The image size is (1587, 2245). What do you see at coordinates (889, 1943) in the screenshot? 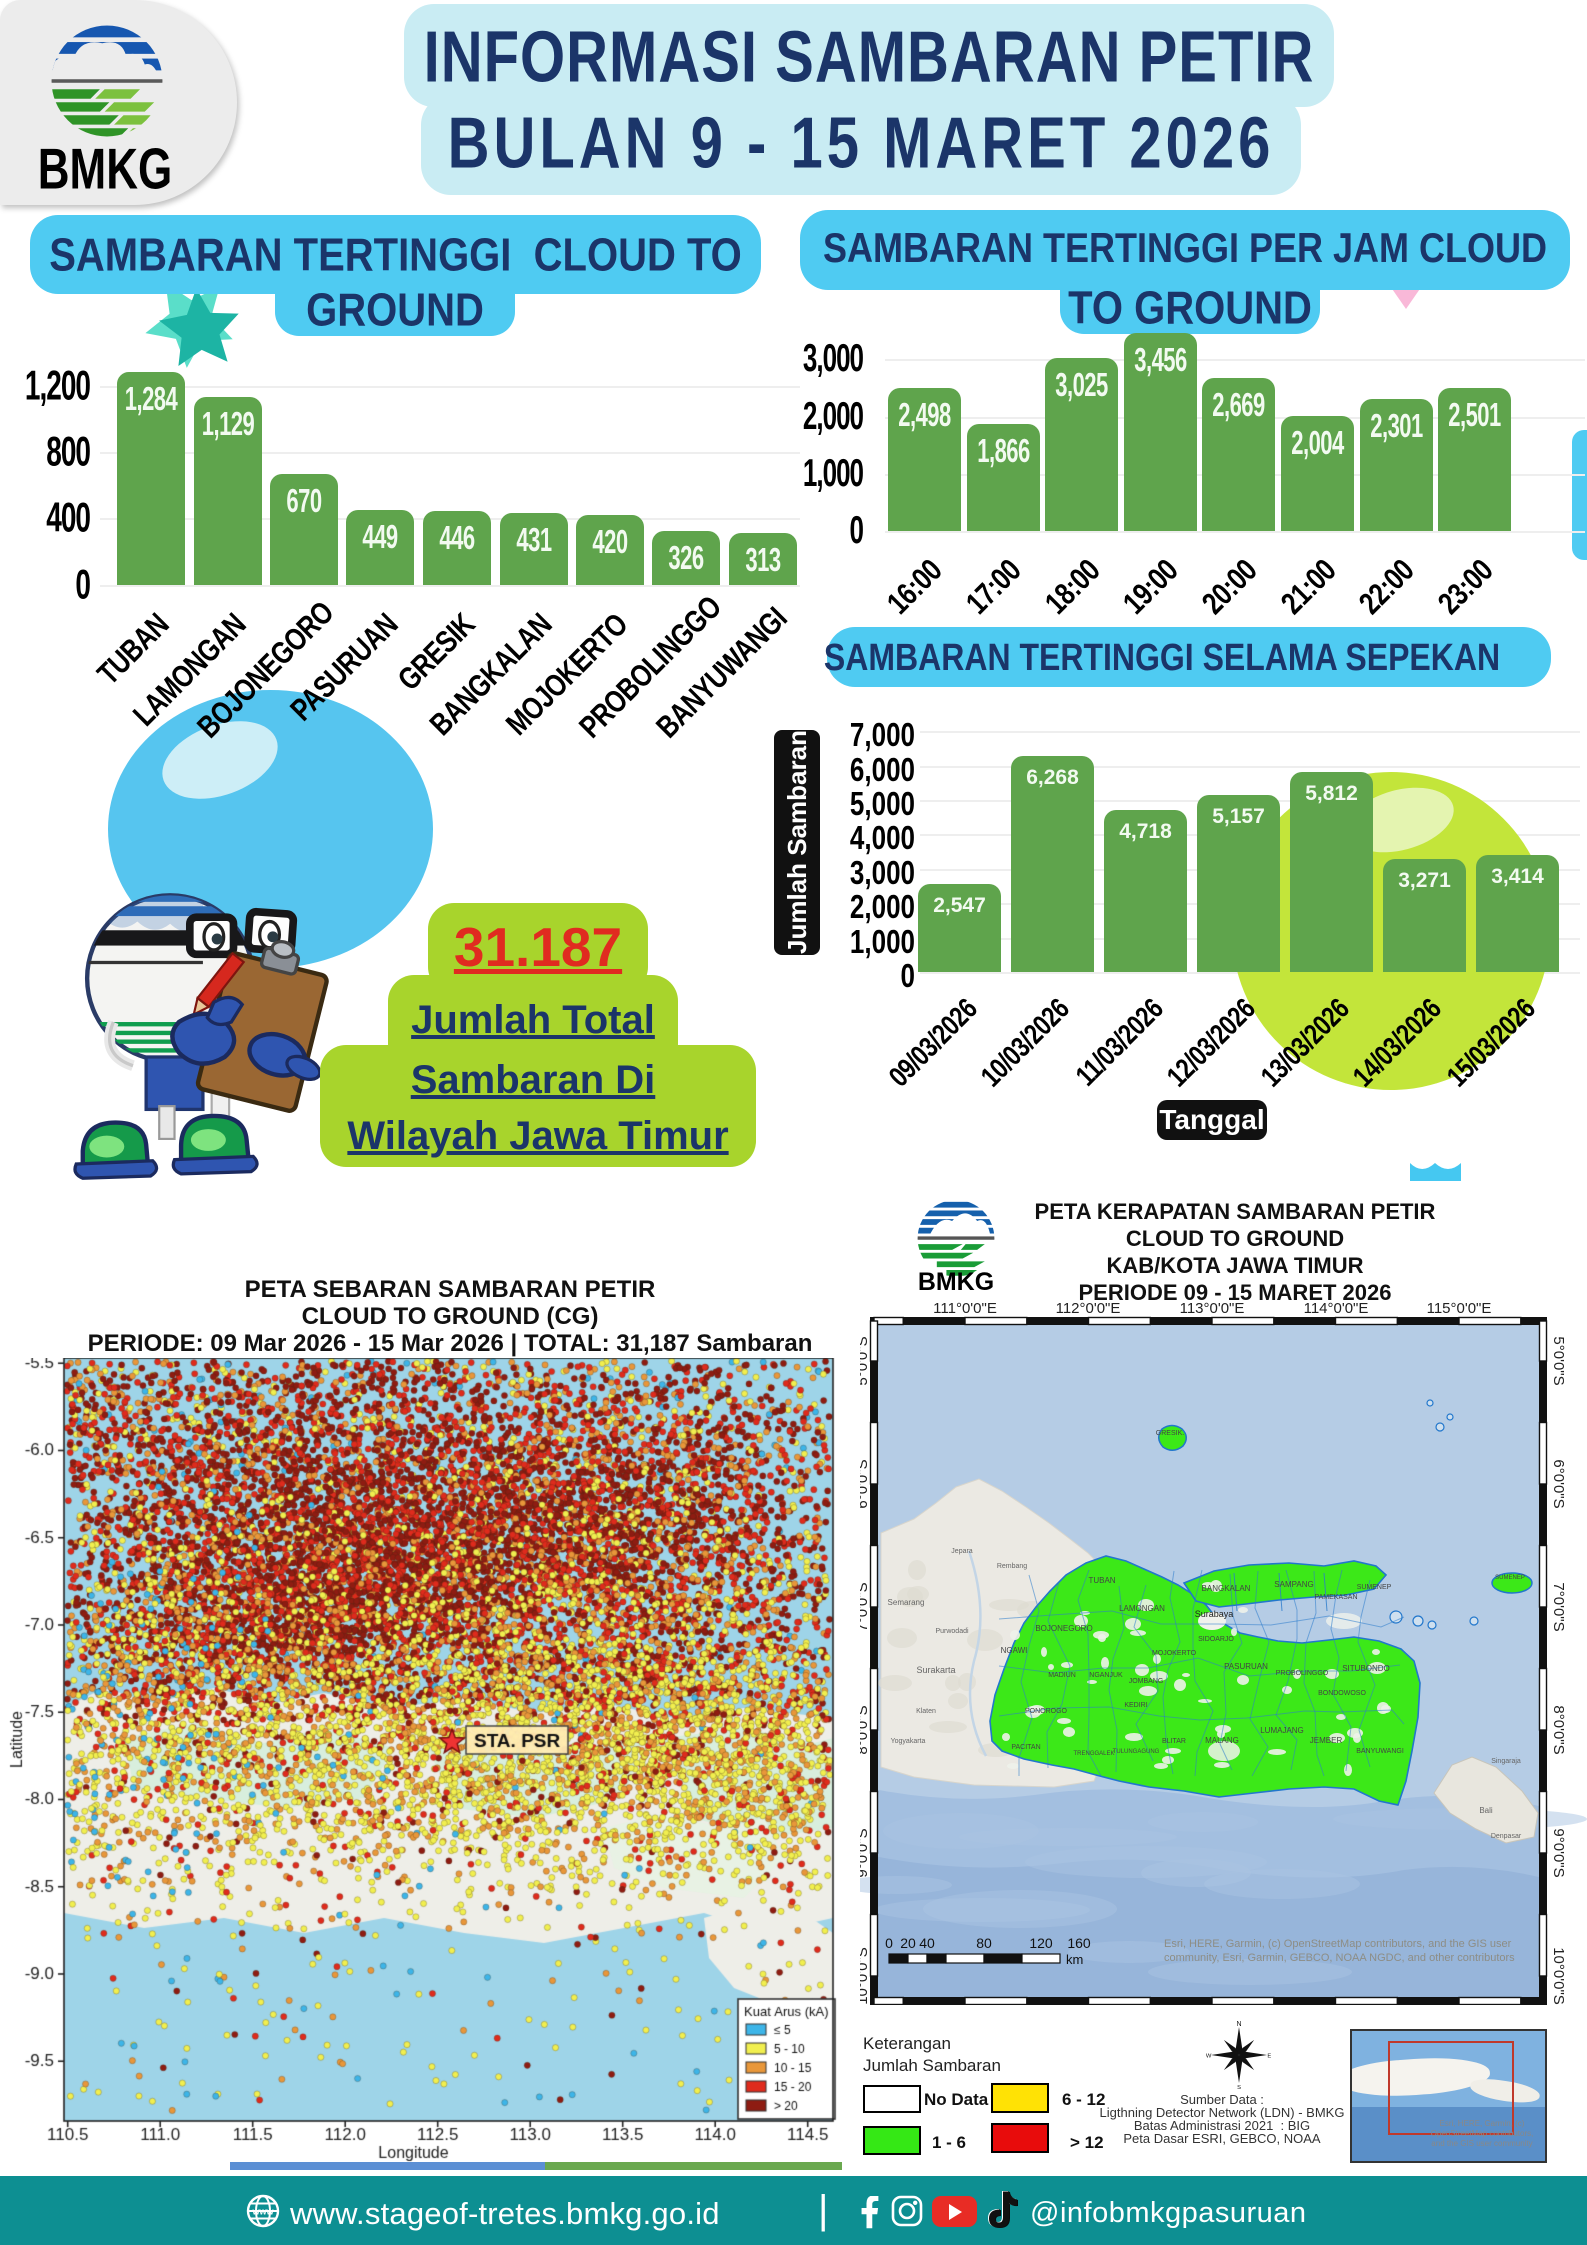
I see `svg-text: 0` at bounding box center [889, 1943].